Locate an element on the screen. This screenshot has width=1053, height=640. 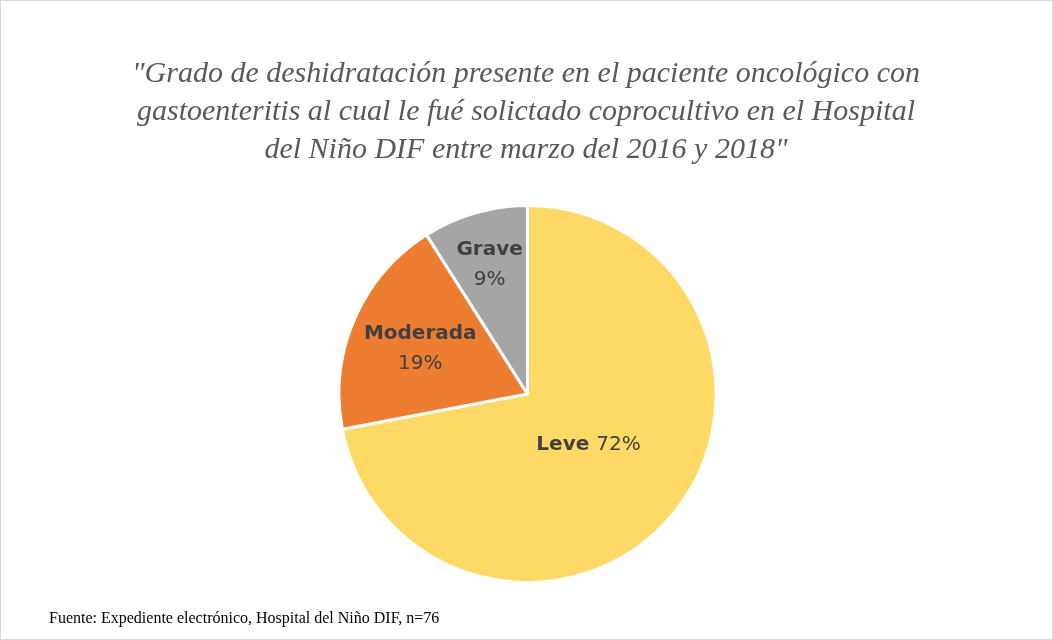
slice-label: Moderada is located at coordinates (420, 331).